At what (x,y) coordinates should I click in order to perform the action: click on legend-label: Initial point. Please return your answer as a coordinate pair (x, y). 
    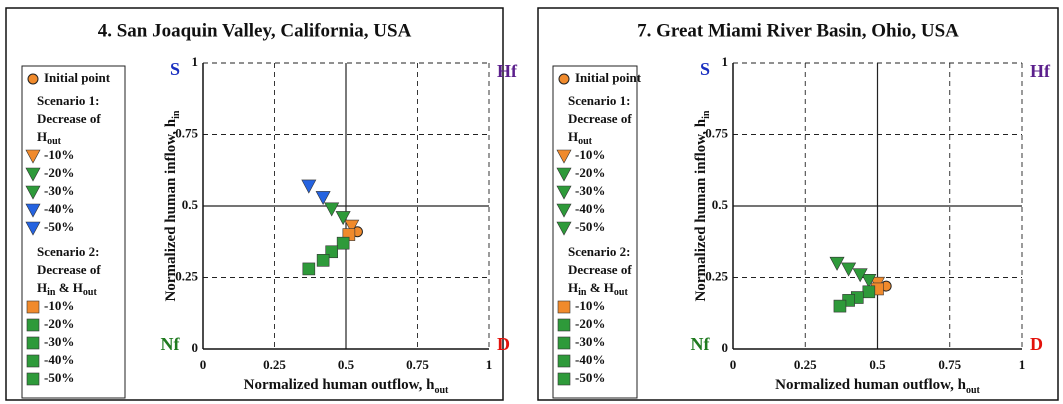
    Looking at the image, I should click on (608, 77).